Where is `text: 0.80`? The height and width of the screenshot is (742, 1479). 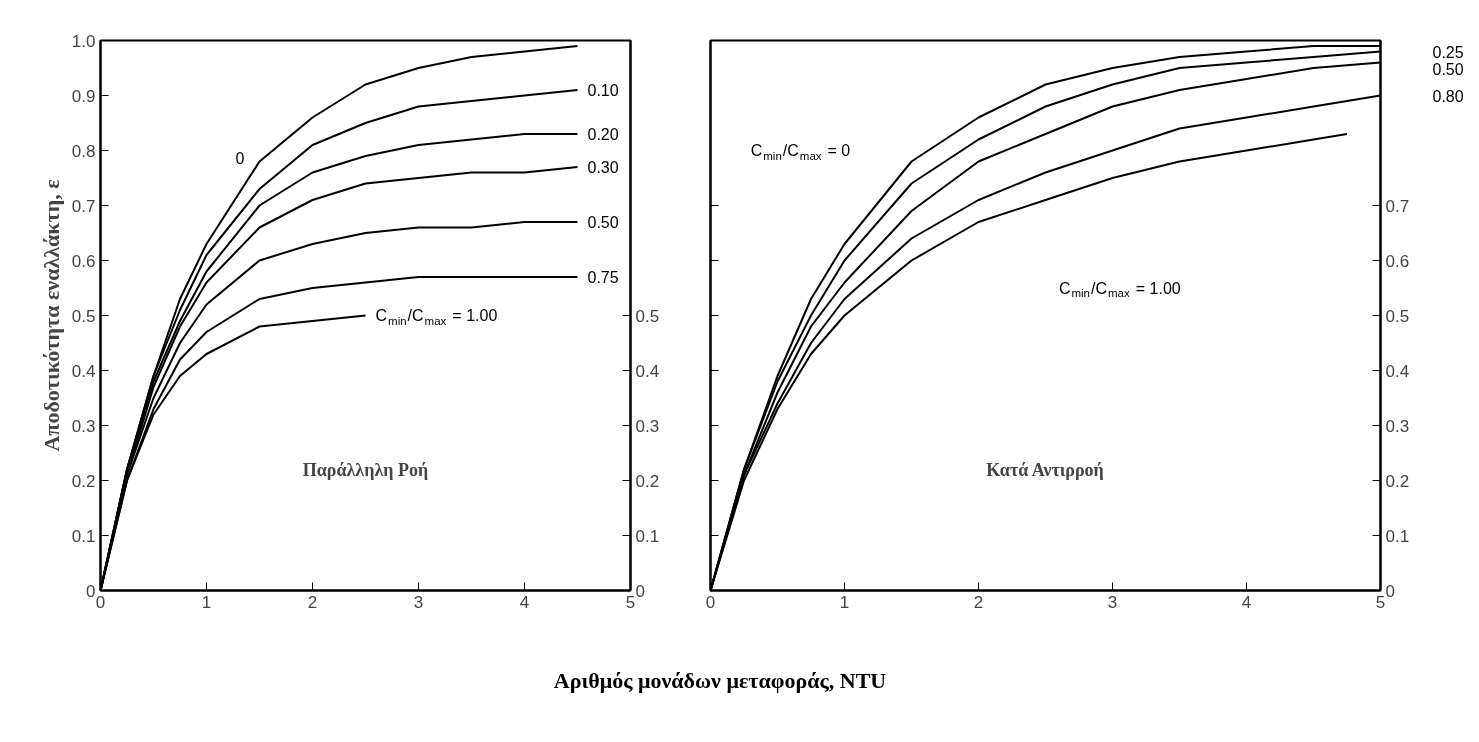 text: 0.80 is located at coordinates (1448, 96).